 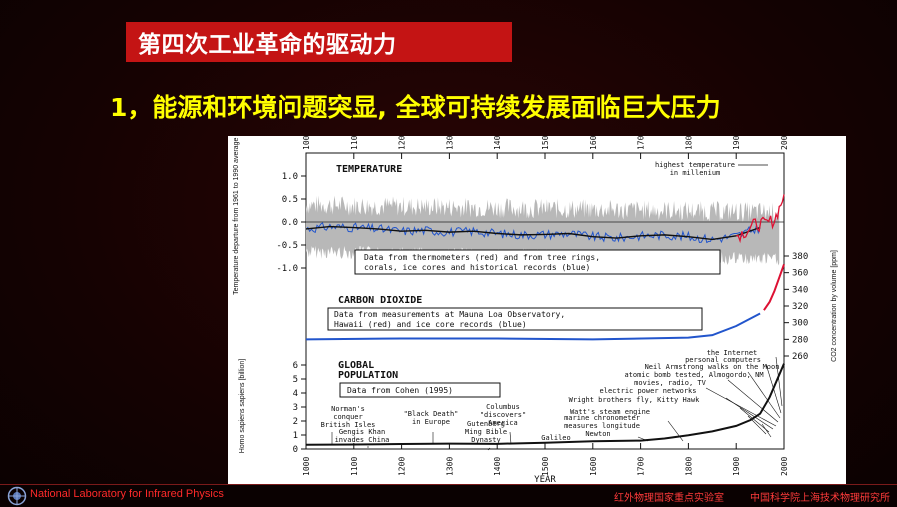 What do you see at coordinates (820, 498) in the screenshot?
I see `institute-name-cn: 中国科学院上海技术物理研究所` at bounding box center [820, 498].